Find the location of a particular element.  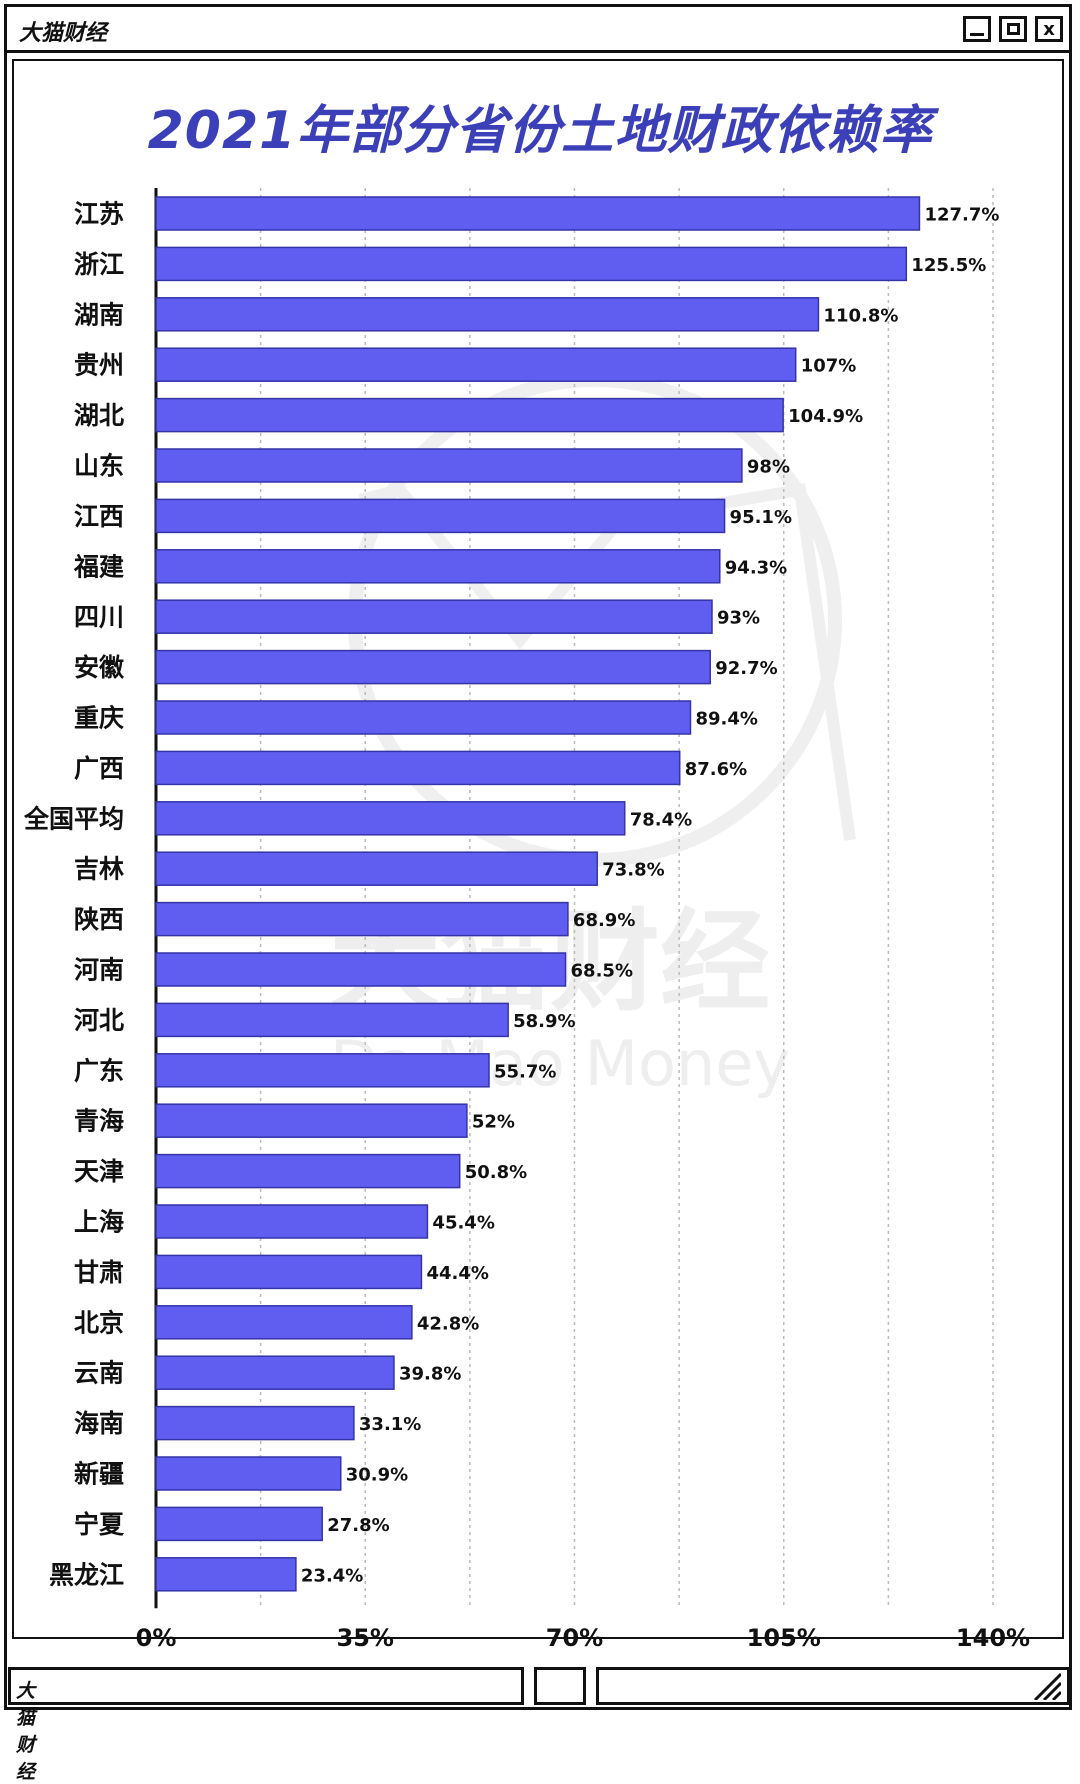

x-tick-labels: 0% 35% 70% 105% 140% is located at coordinates (583, 1638).